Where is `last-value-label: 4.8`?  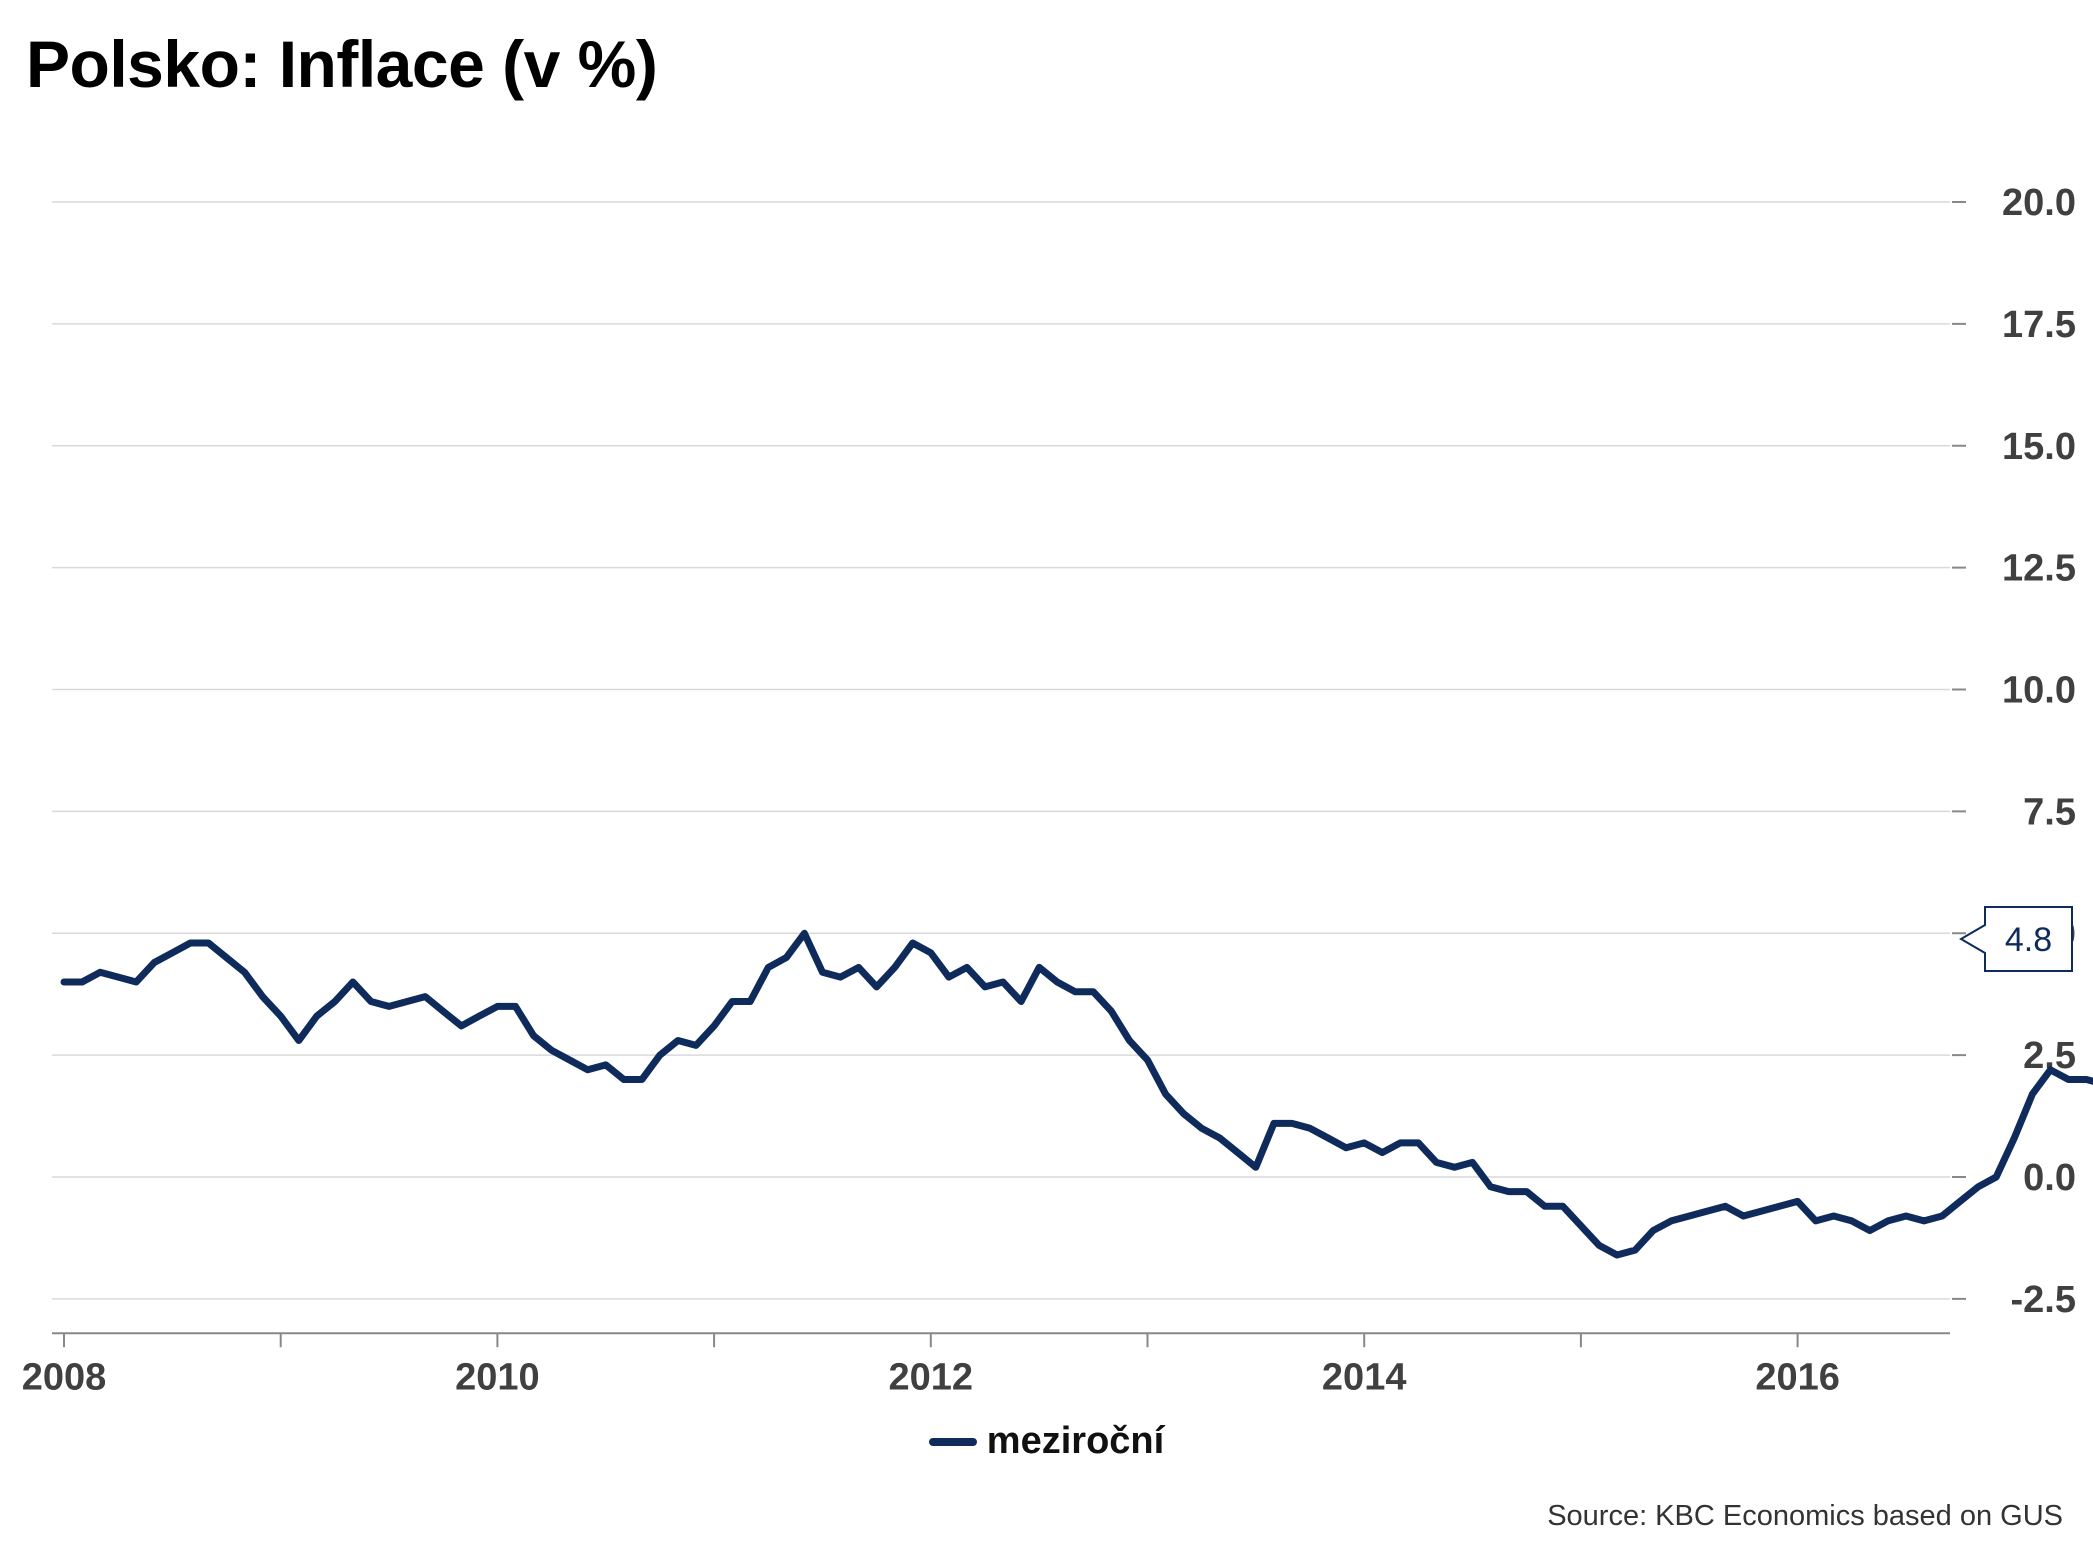
last-value-label: 4.8 is located at coordinates (2028, 940).